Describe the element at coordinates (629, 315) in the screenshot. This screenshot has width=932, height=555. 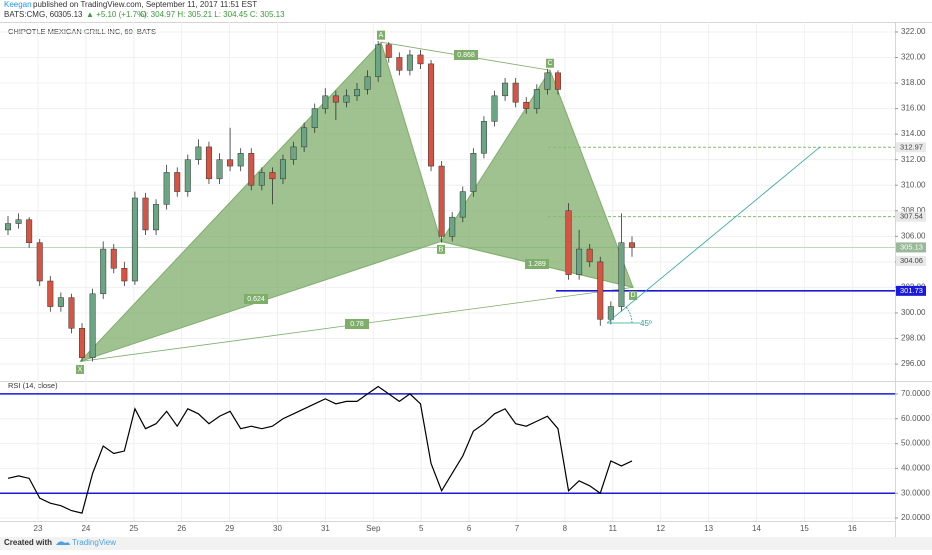
I see `angle-arc` at that location.